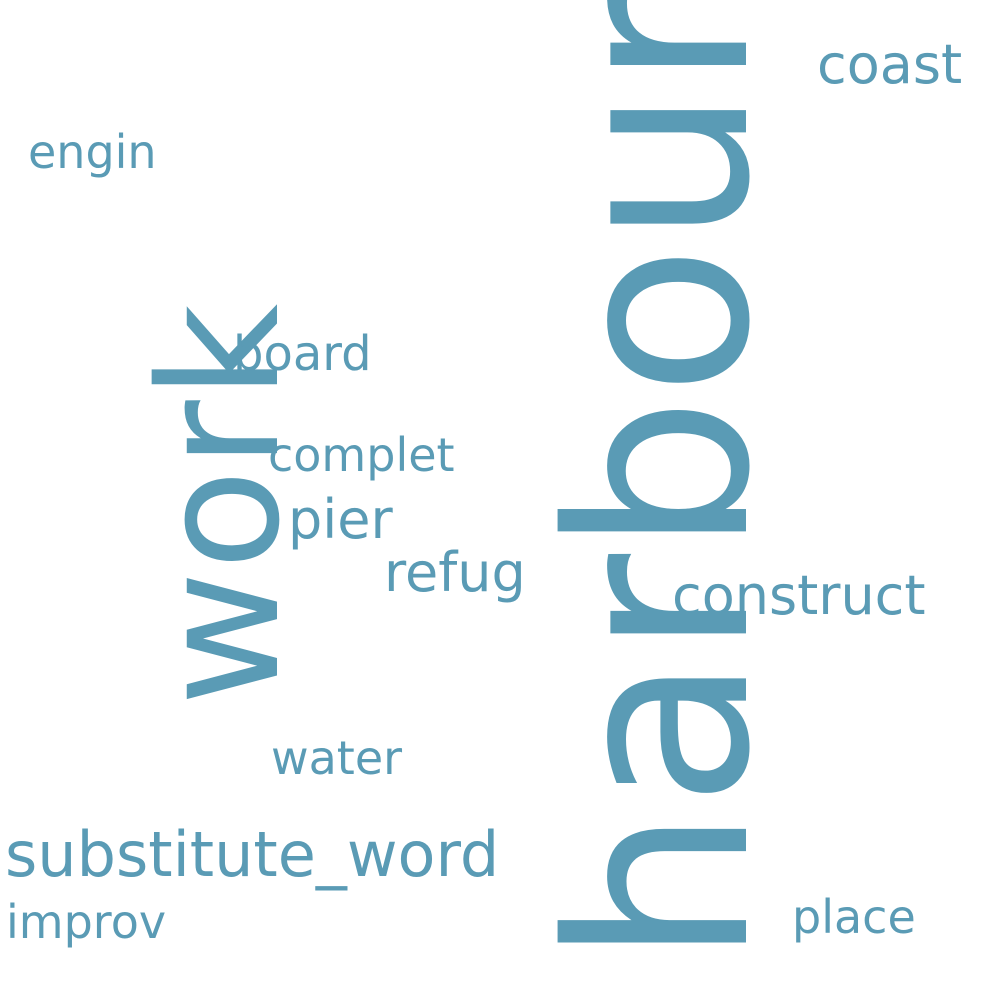 The image size is (1000, 1000). Describe the element at coordinates (92, 152) in the screenshot. I see `word-engin: engin` at that location.